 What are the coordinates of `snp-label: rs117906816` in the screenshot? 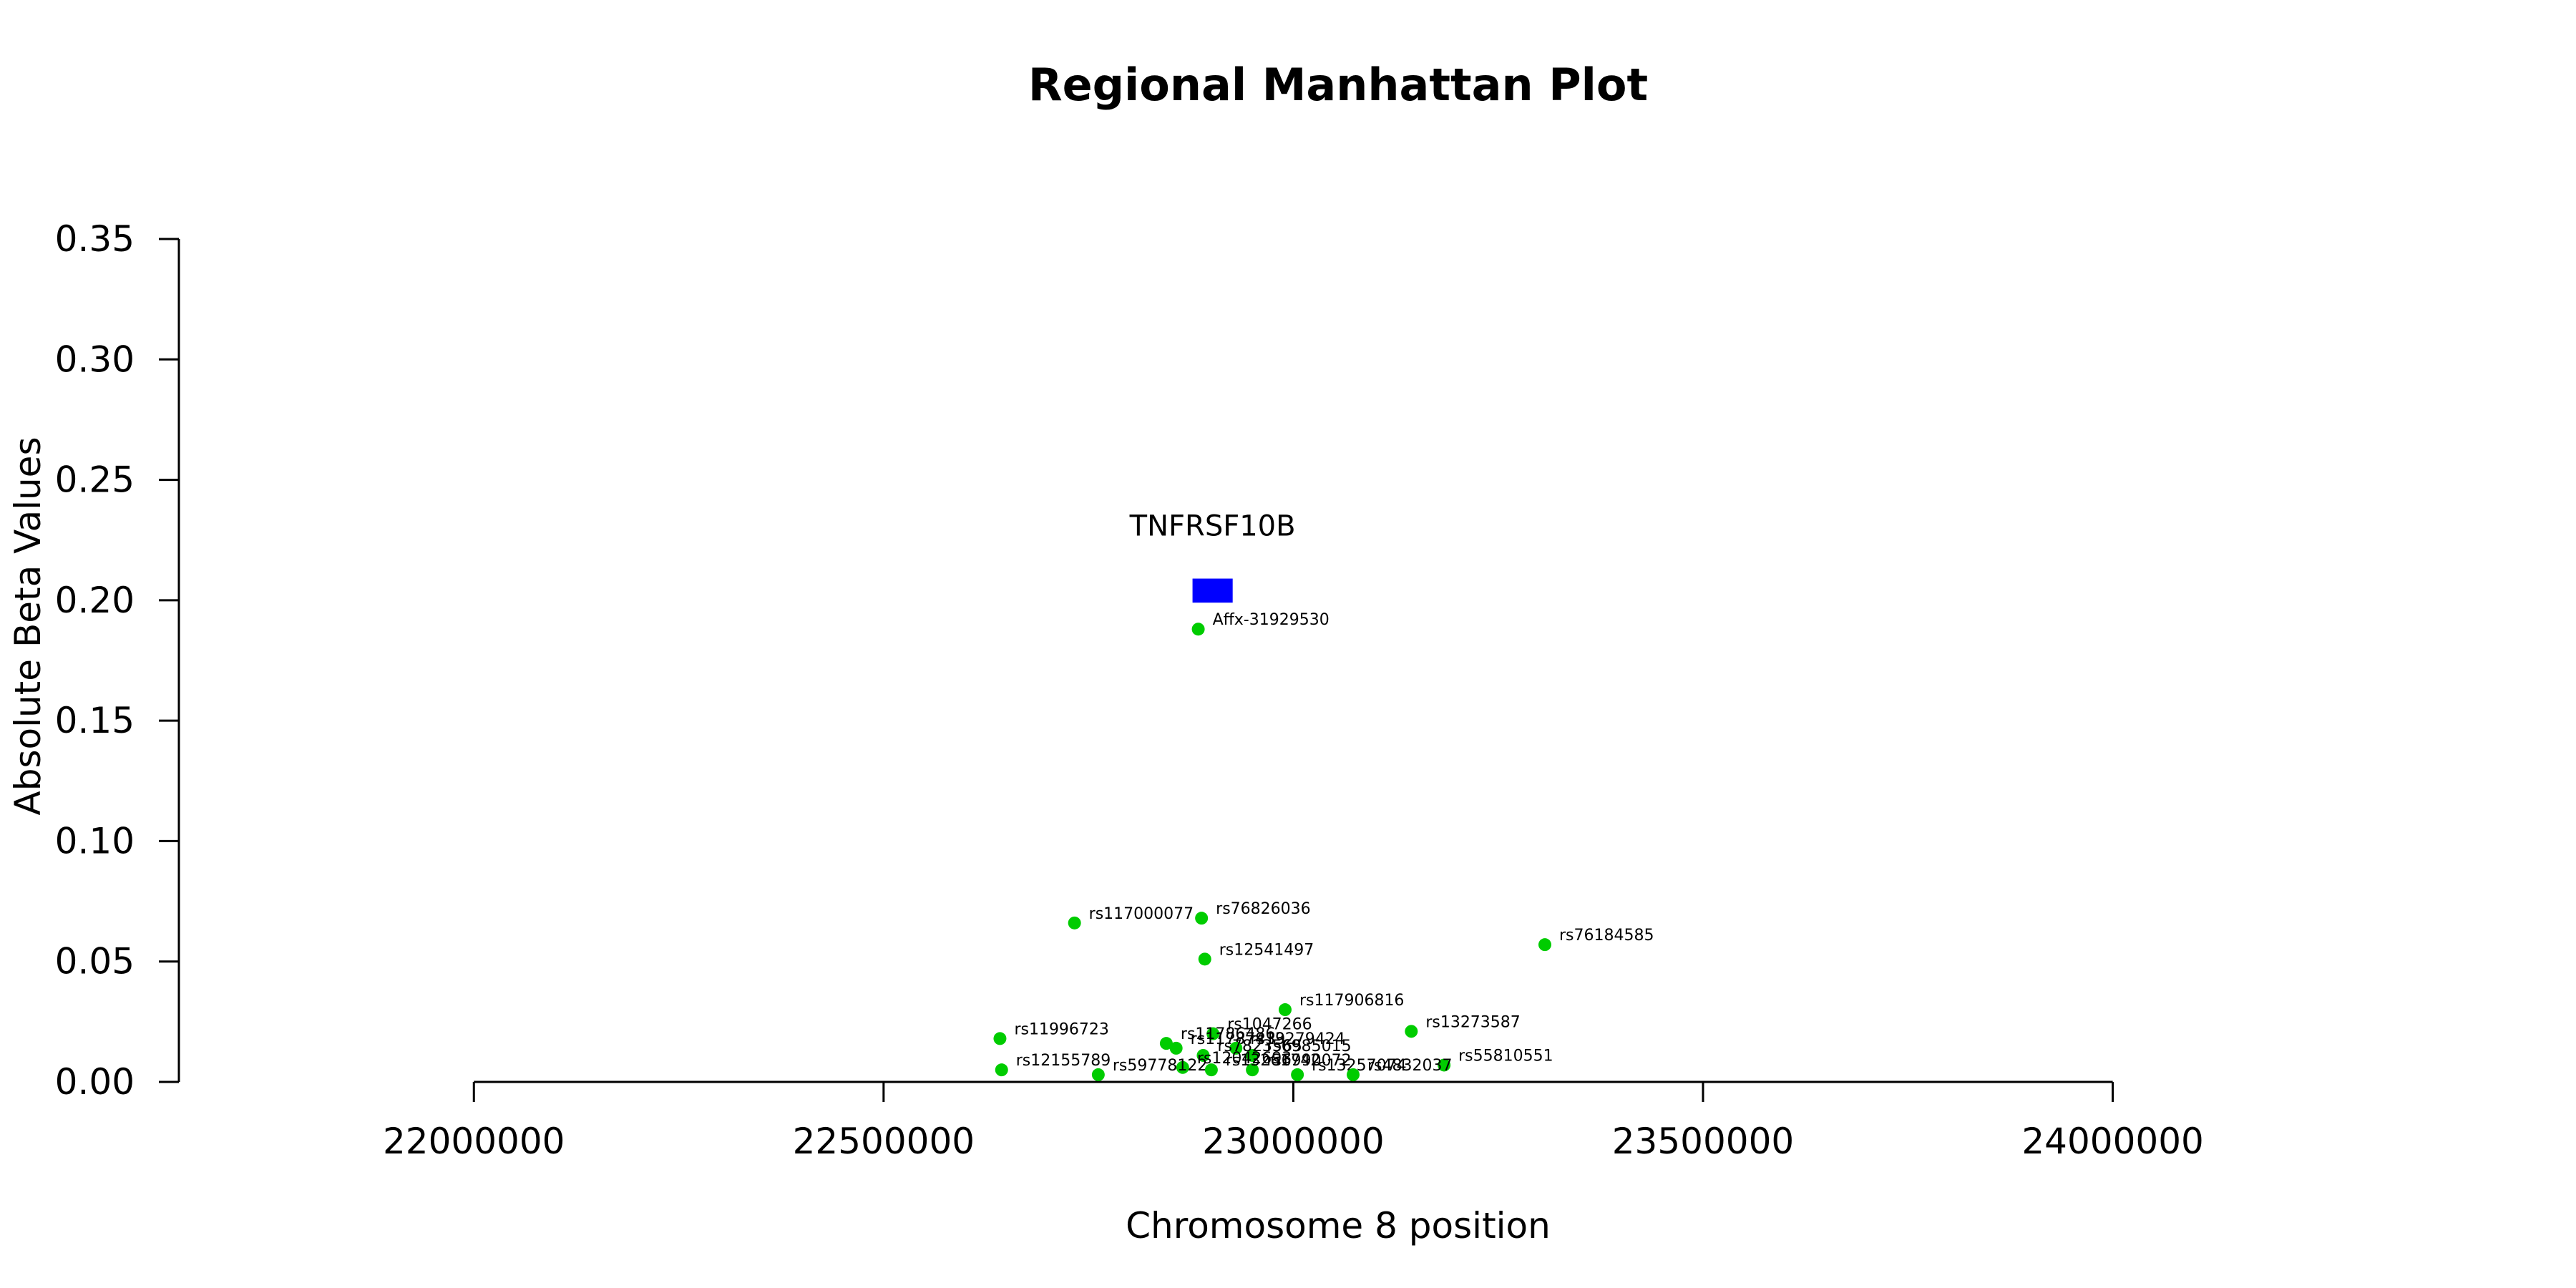 It's located at (1351, 1001).